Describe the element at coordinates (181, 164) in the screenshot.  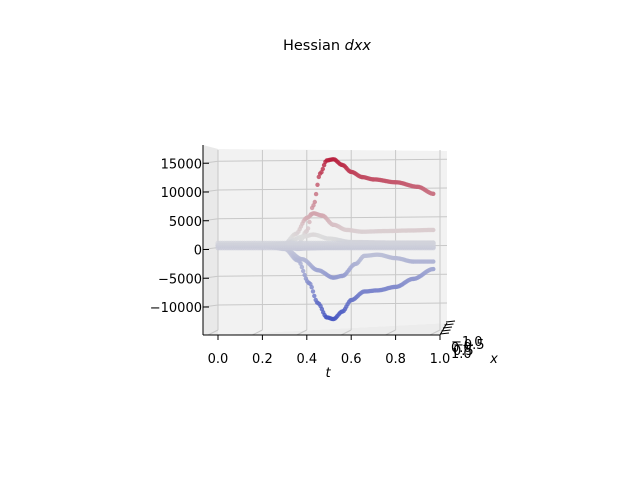
I see `z-tick-label: 15000` at that location.